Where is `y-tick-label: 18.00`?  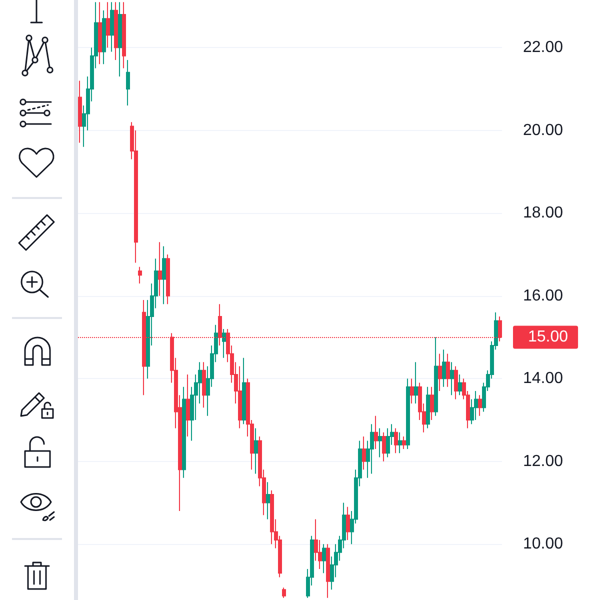
y-tick-label: 18.00 is located at coordinates (543, 213).